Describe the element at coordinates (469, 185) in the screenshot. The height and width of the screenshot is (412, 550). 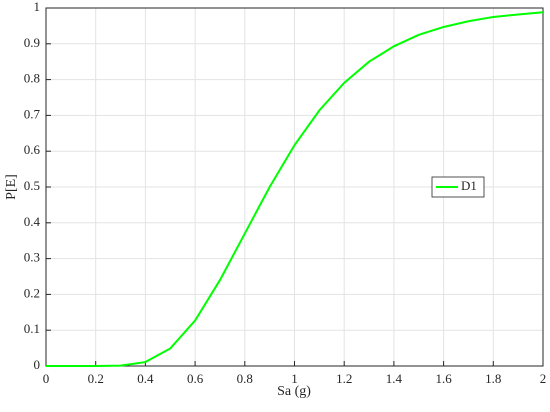
I see `legend-label: D1` at that location.